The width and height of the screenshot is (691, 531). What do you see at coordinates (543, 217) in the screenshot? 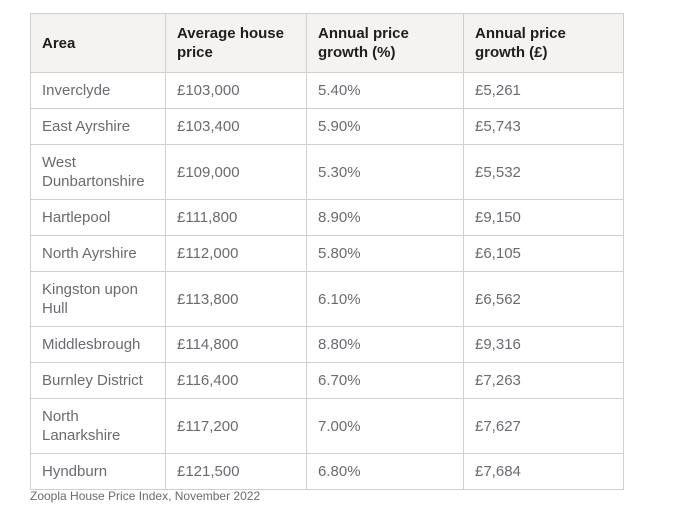
I see `cell-growth_gbp: £9,150` at bounding box center [543, 217].